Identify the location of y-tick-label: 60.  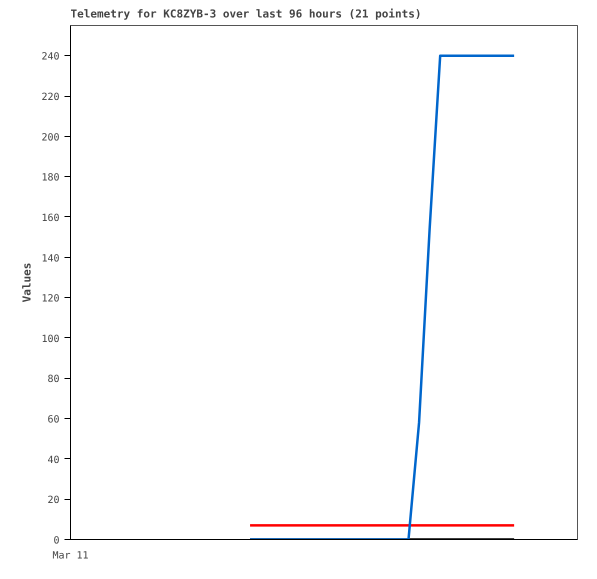
(53, 420).